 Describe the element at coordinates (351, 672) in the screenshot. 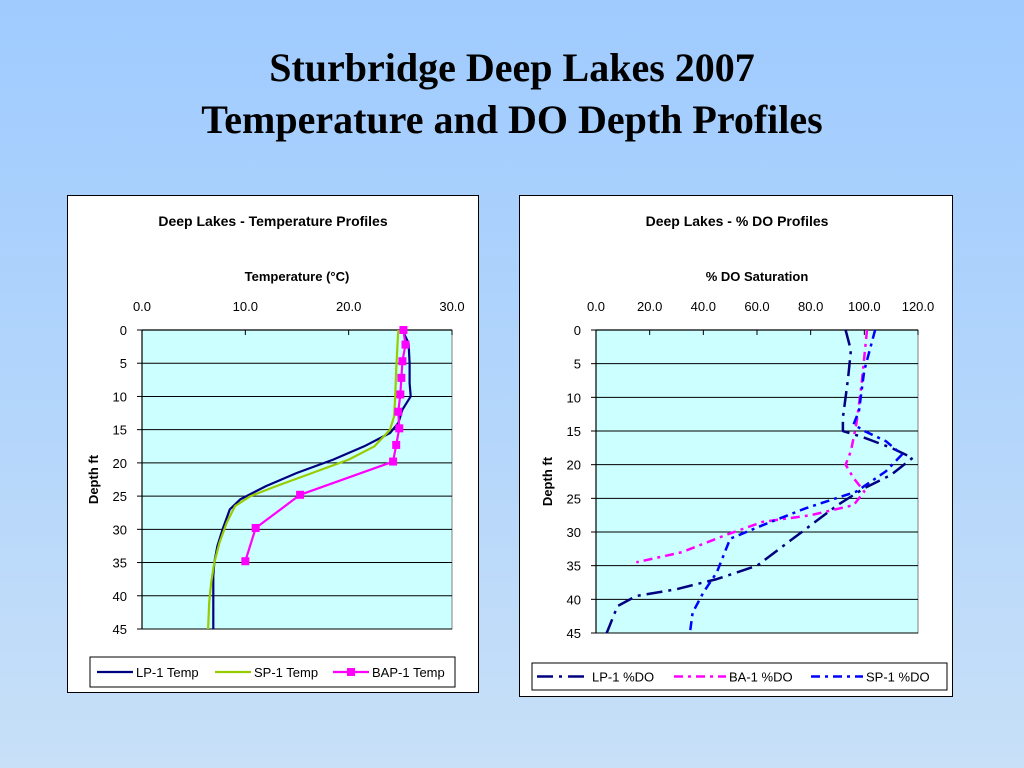

I see `legend-marker` at that location.